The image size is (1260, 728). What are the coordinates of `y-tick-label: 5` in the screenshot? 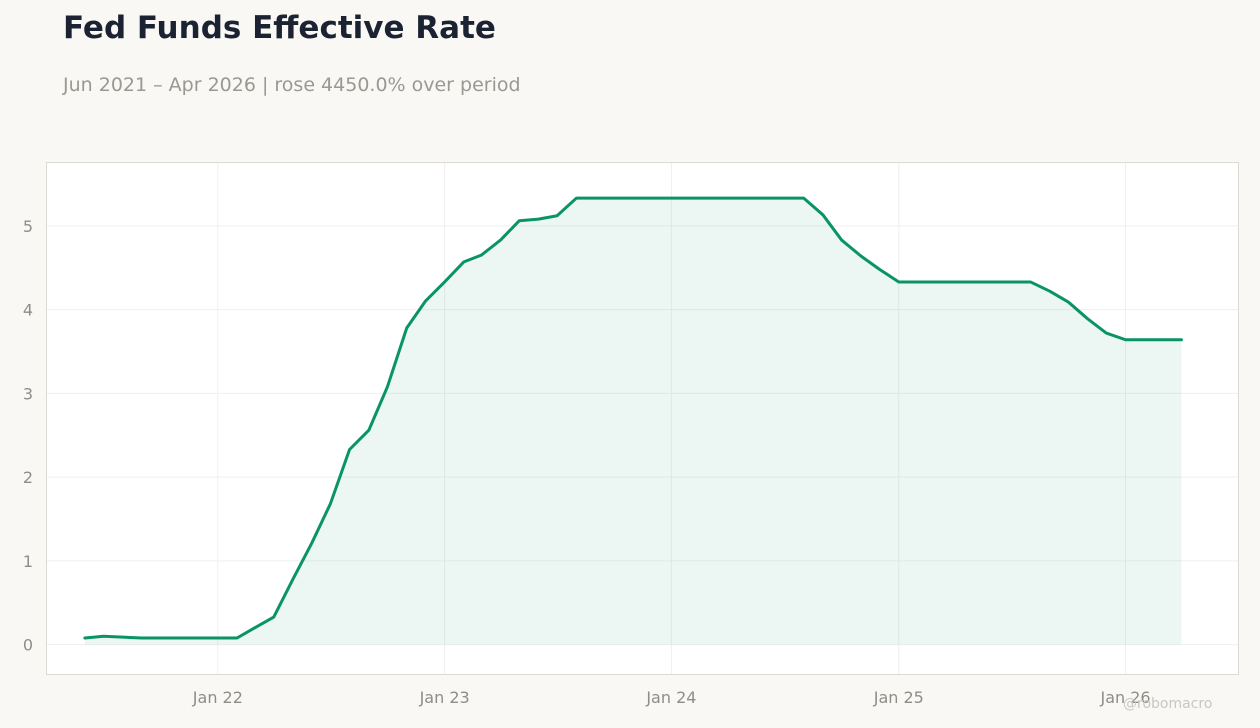 It's located at (28, 226).